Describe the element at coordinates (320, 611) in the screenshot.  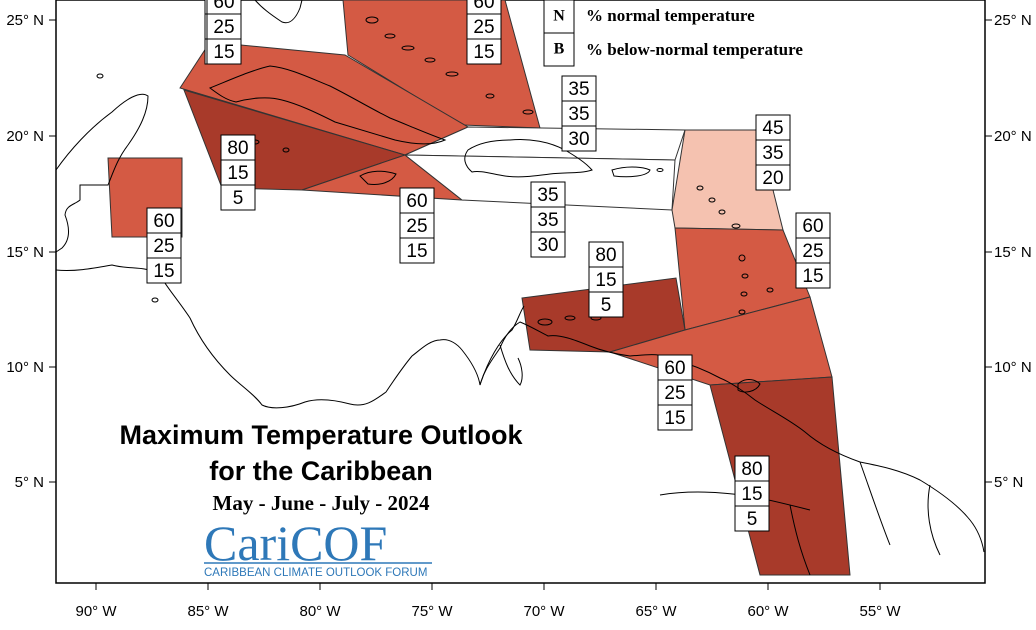
I see `x-label: 80° W` at that location.